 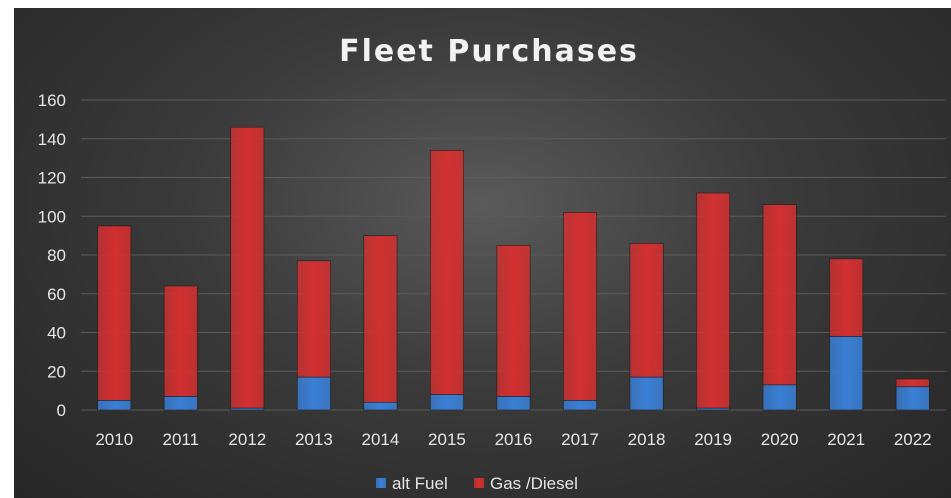 What do you see at coordinates (646, 310) in the screenshot?
I see `bar-gas-diesel-2018` at bounding box center [646, 310].